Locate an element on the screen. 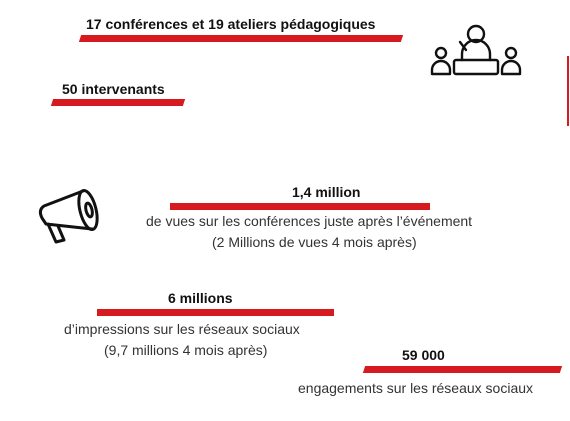 The height and width of the screenshot is (421, 570). engagements-underline is located at coordinates (462, 369).